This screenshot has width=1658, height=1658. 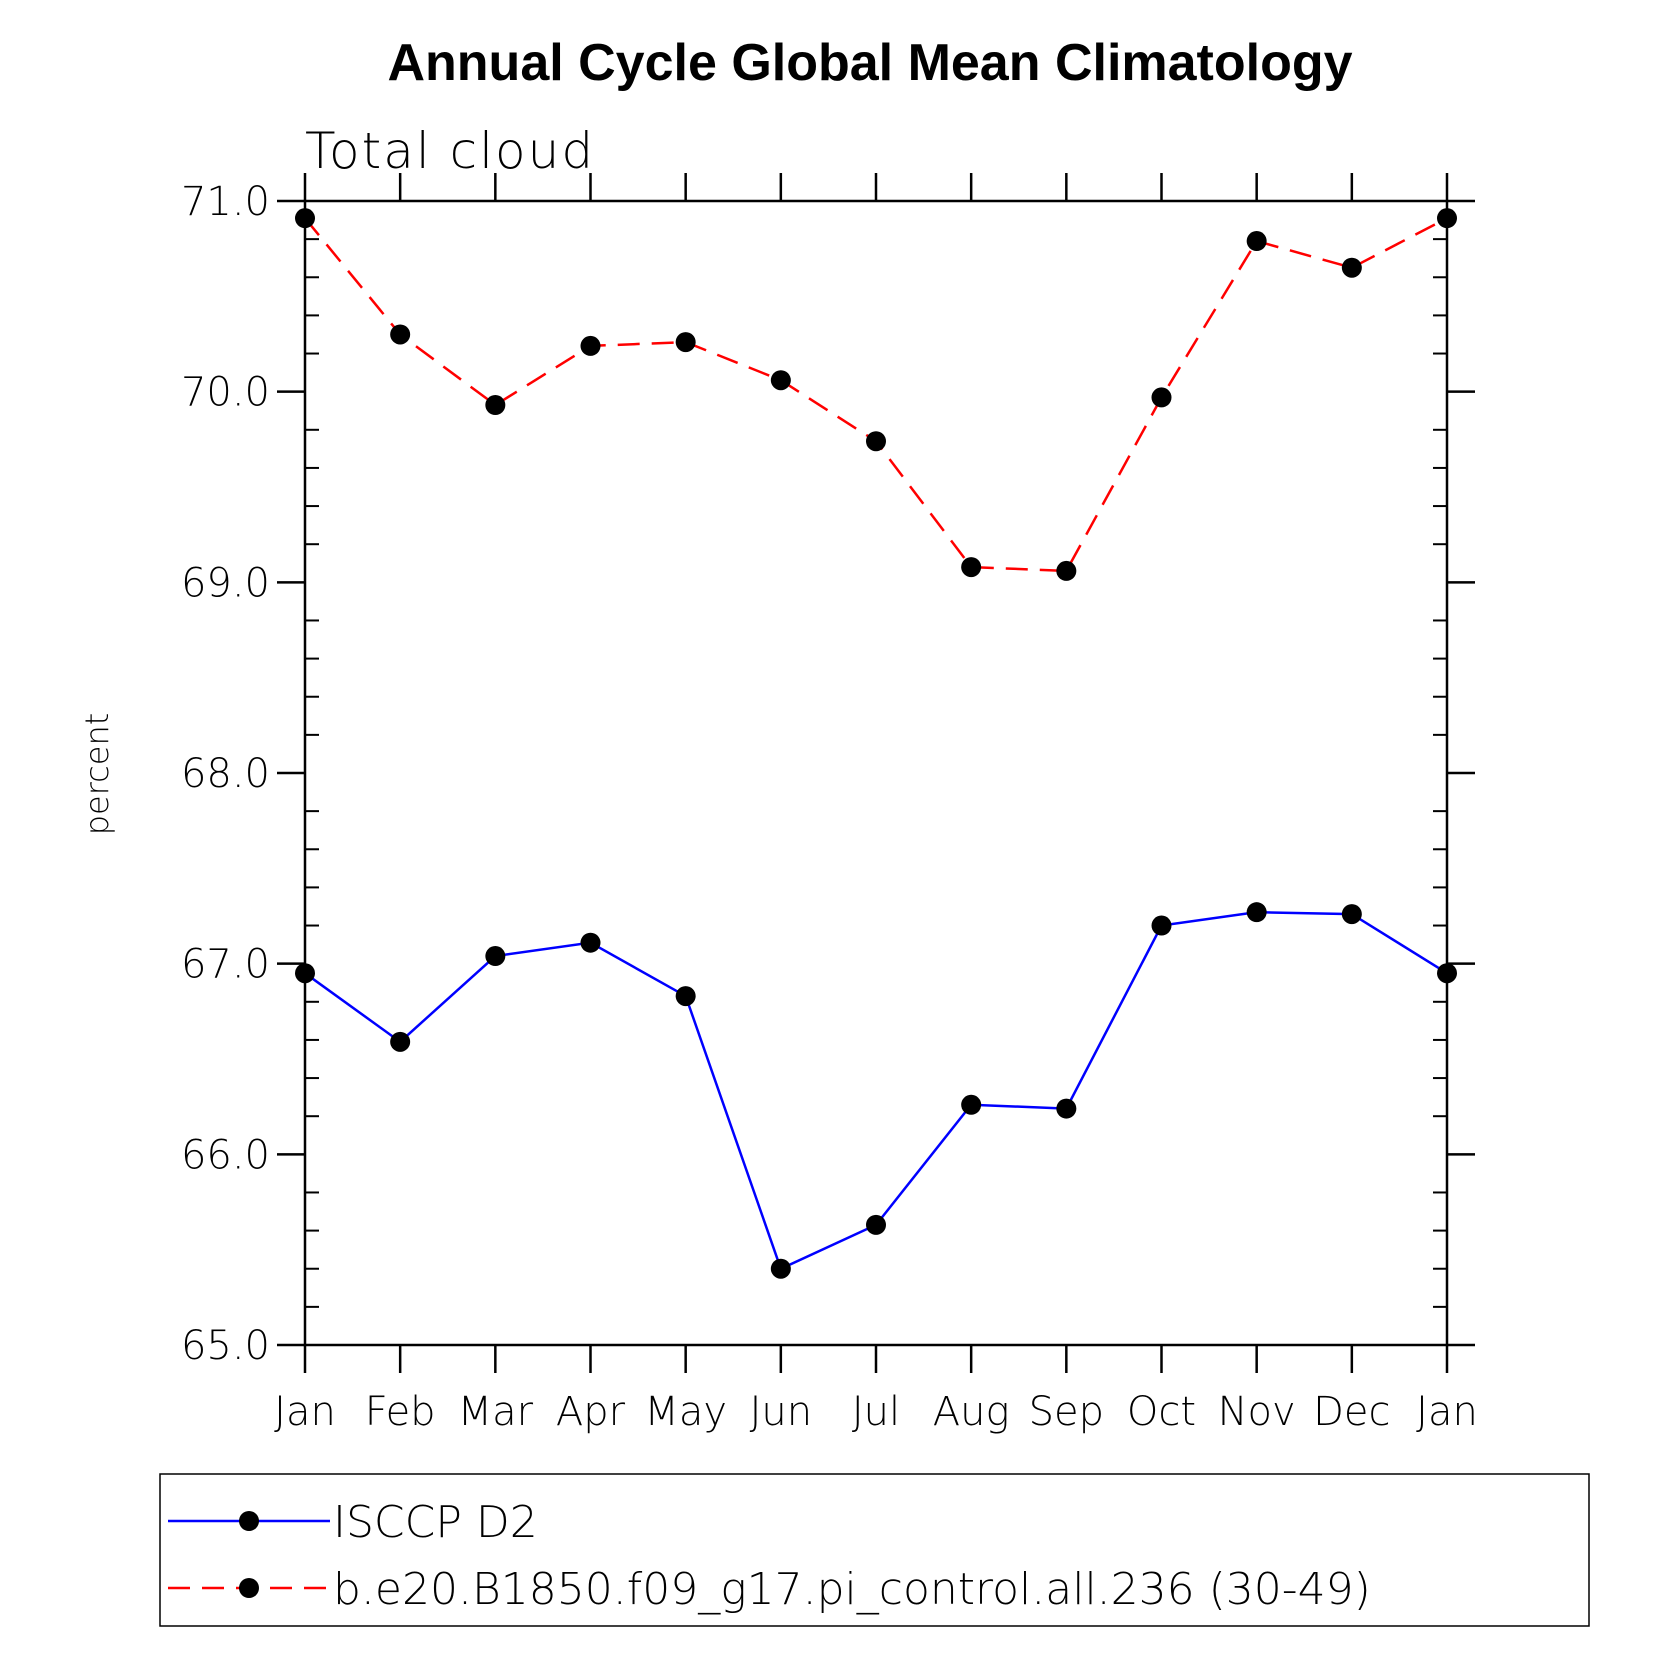 I want to click on series-line, so click(x=876, y=395).